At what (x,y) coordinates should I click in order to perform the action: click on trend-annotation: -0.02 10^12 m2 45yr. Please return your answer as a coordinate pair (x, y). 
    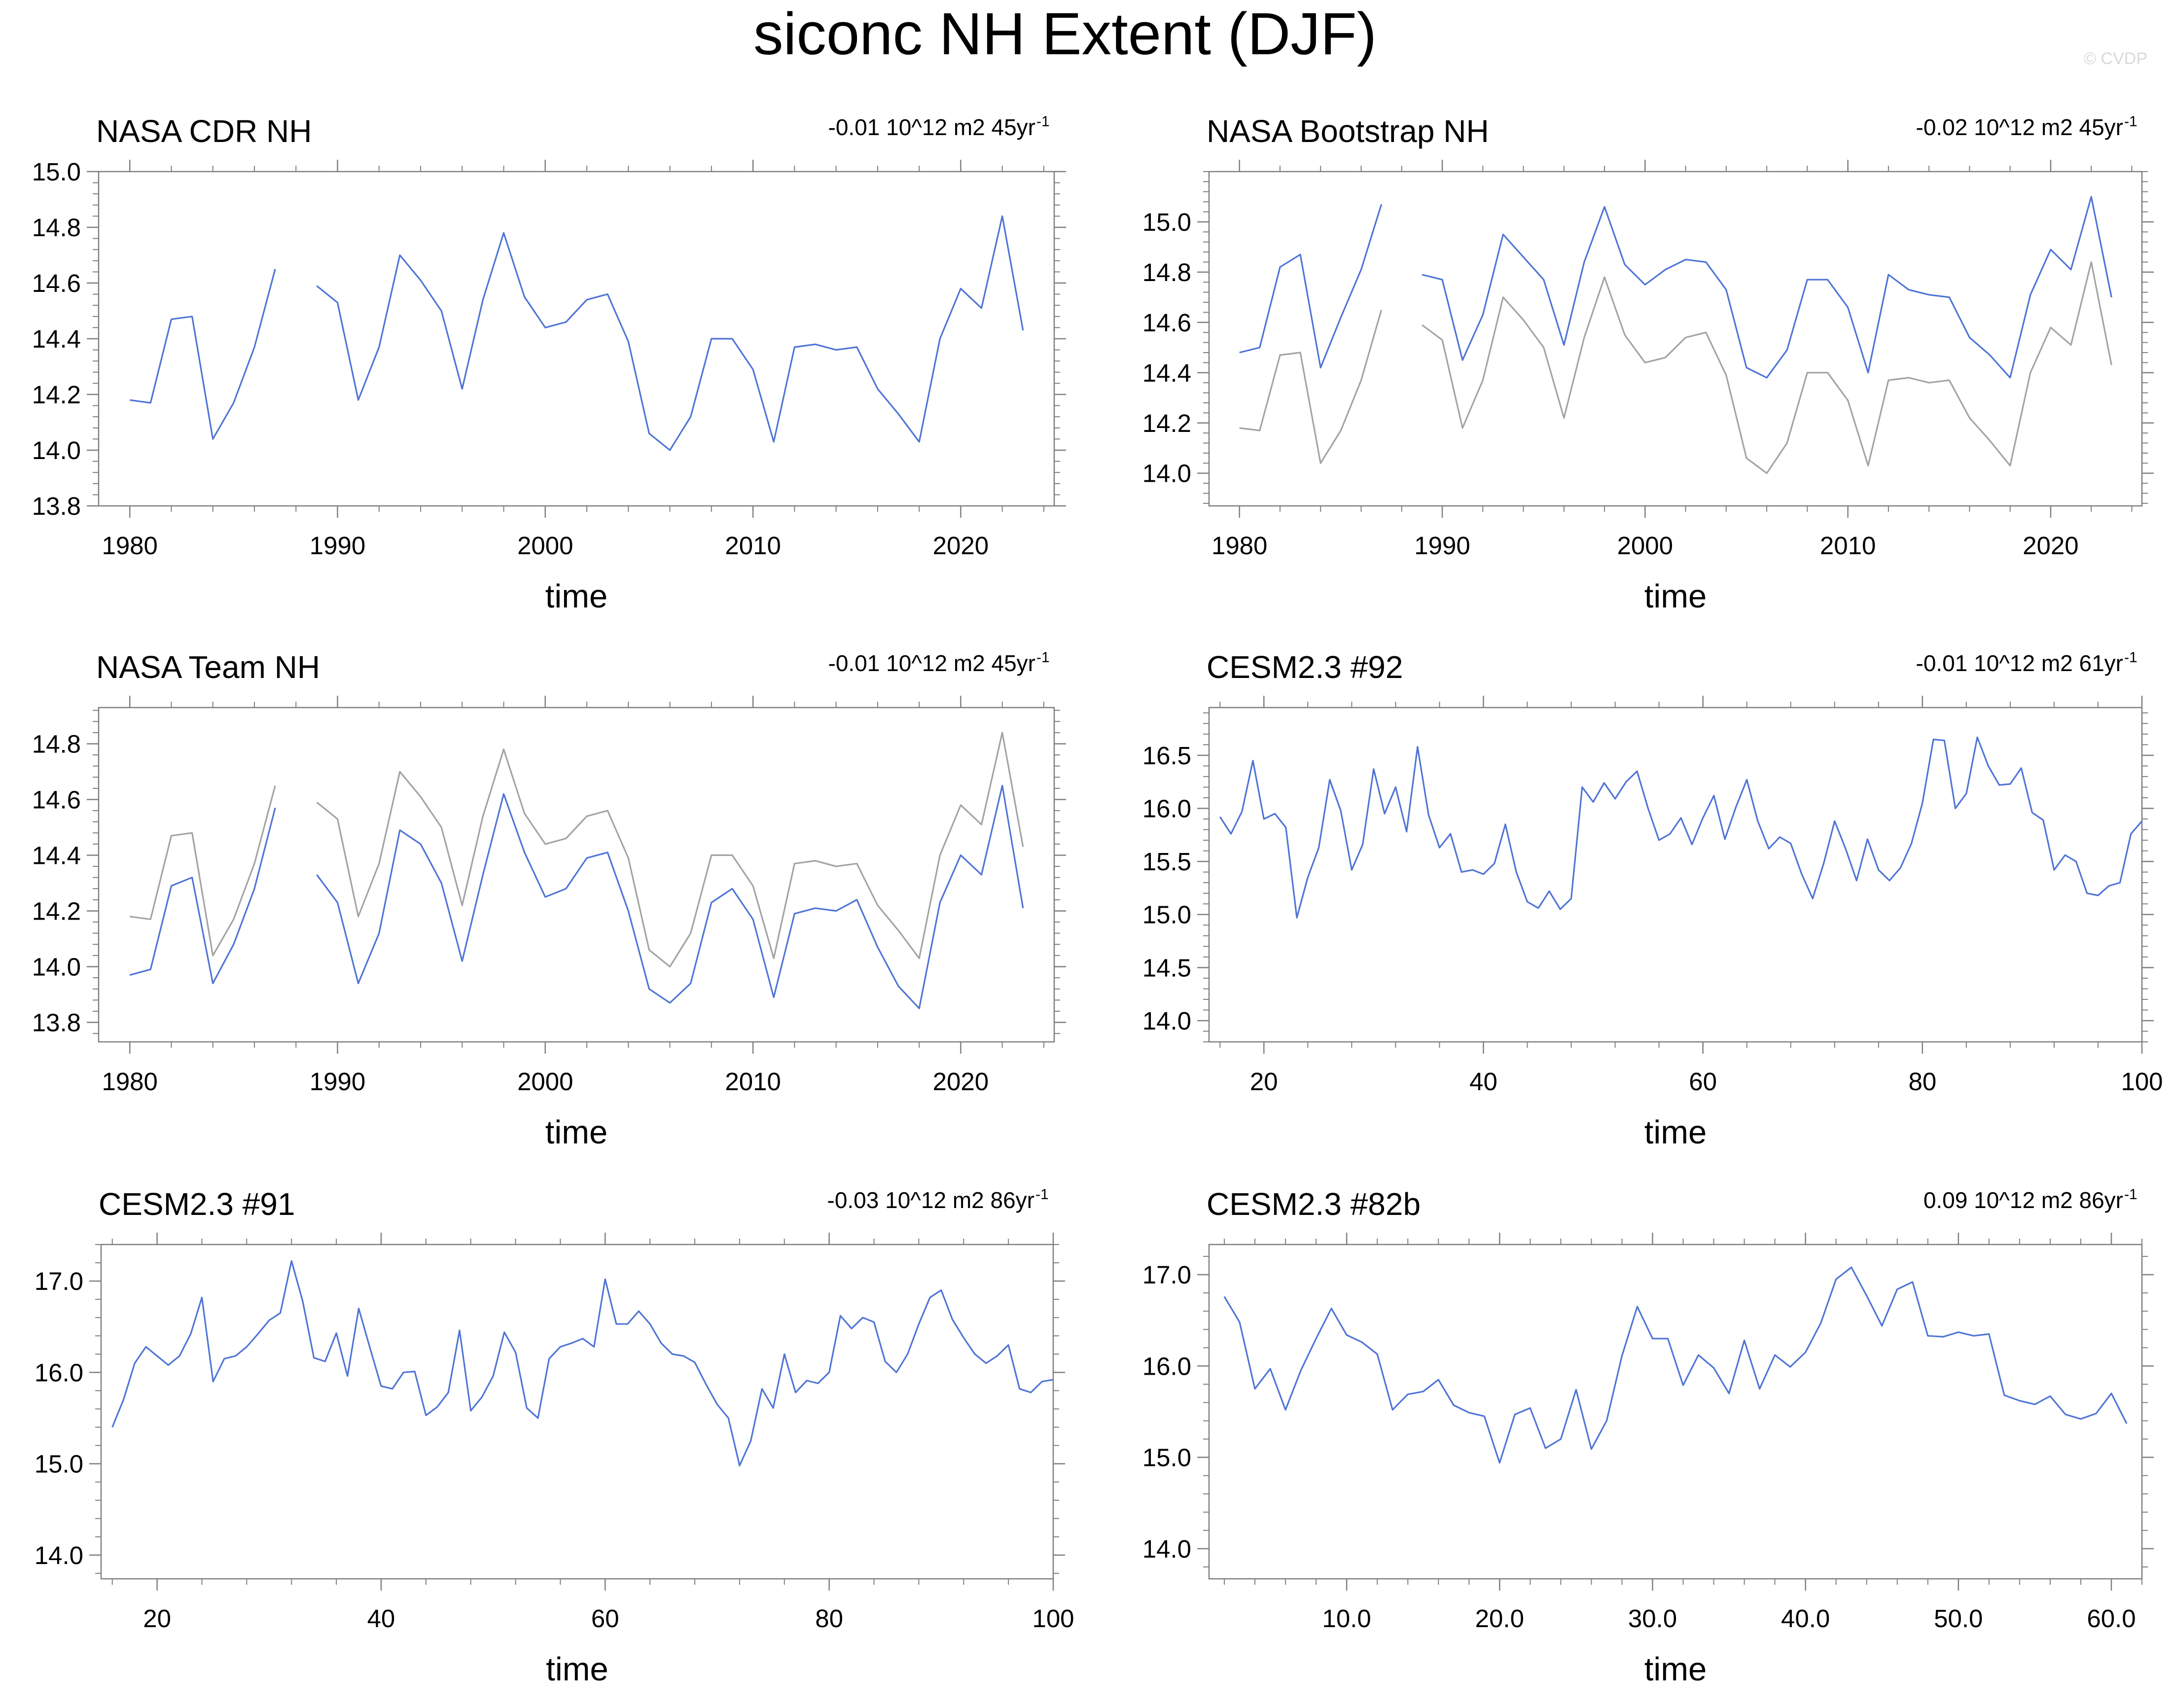
    Looking at the image, I should click on (2020, 127).